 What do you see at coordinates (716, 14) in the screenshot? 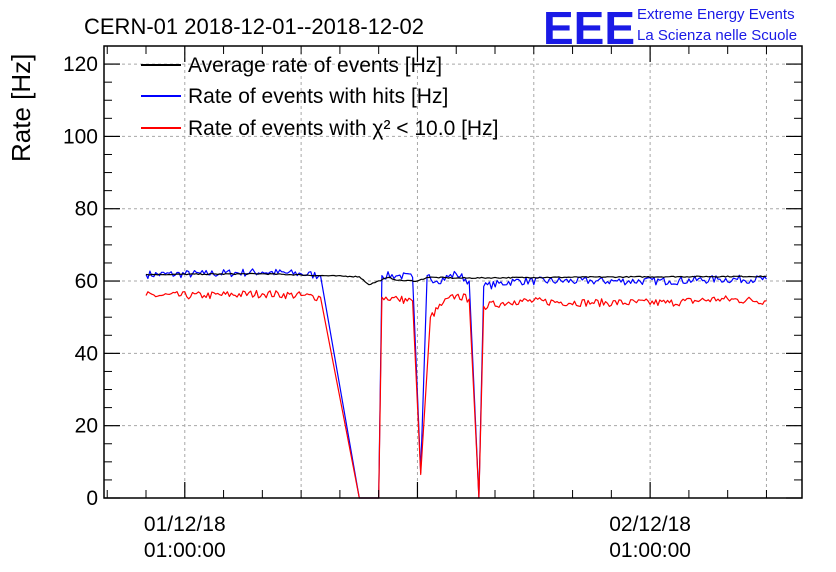
I see `logo-line-1: Extreme Energy Events` at bounding box center [716, 14].